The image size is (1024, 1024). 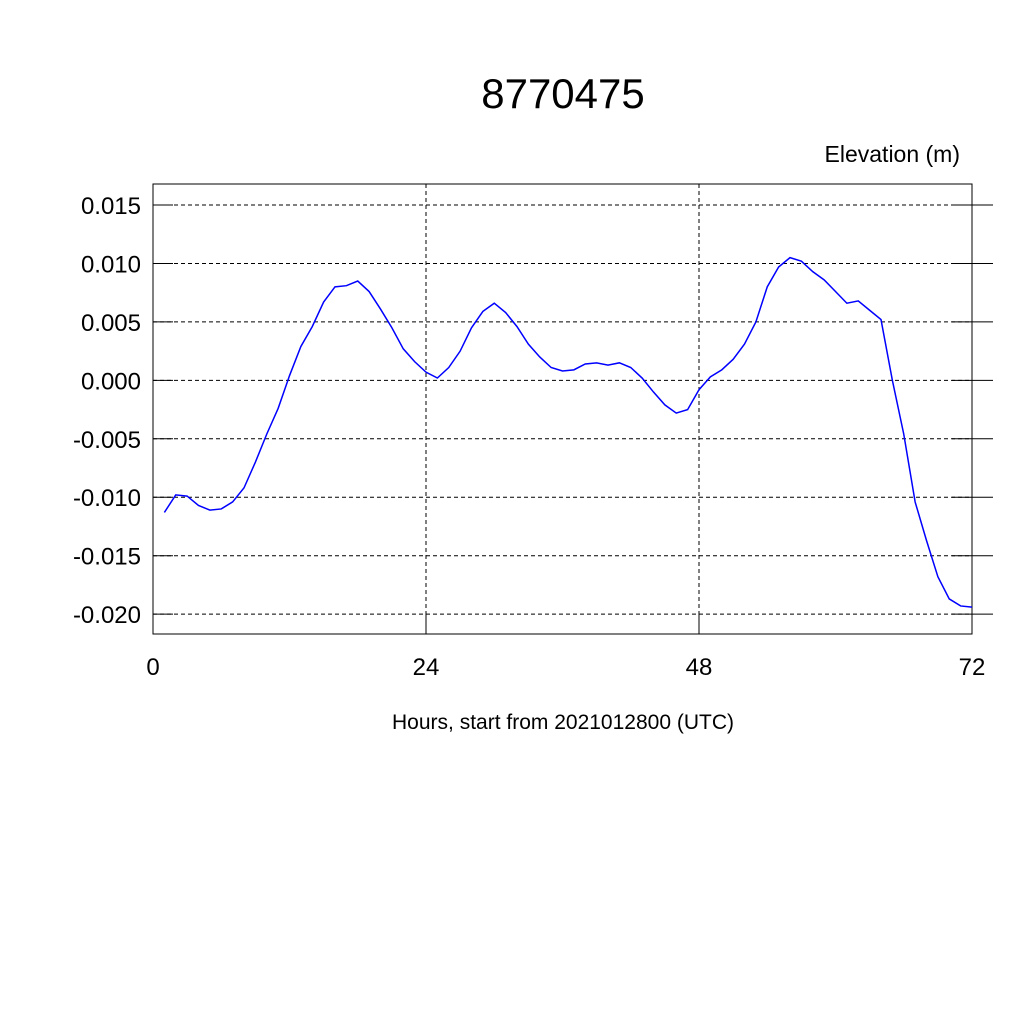 What do you see at coordinates (107, 440) in the screenshot?
I see `y-tick-label: -0.005` at bounding box center [107, 440].